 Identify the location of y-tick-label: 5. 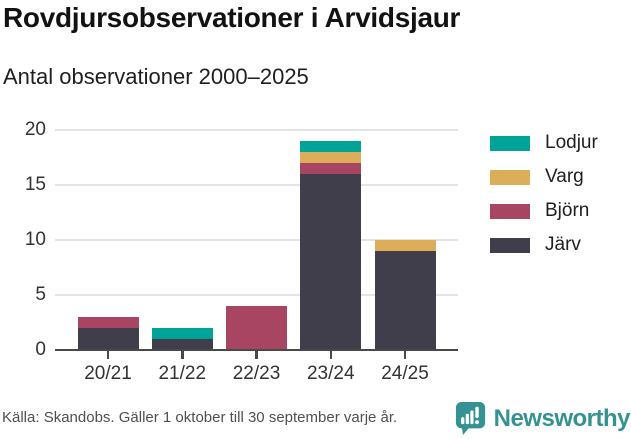
(40, 294).